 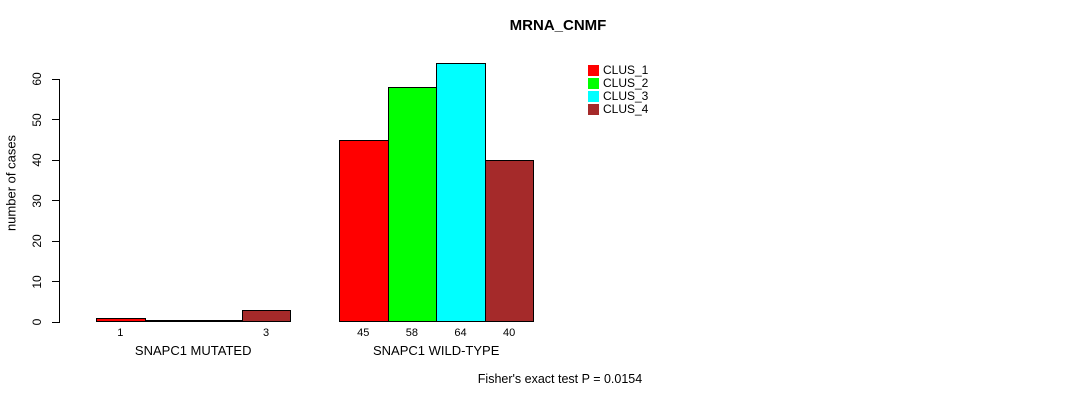 I want to click on legend-item: CLUS_4, so click(x=618, y=109).